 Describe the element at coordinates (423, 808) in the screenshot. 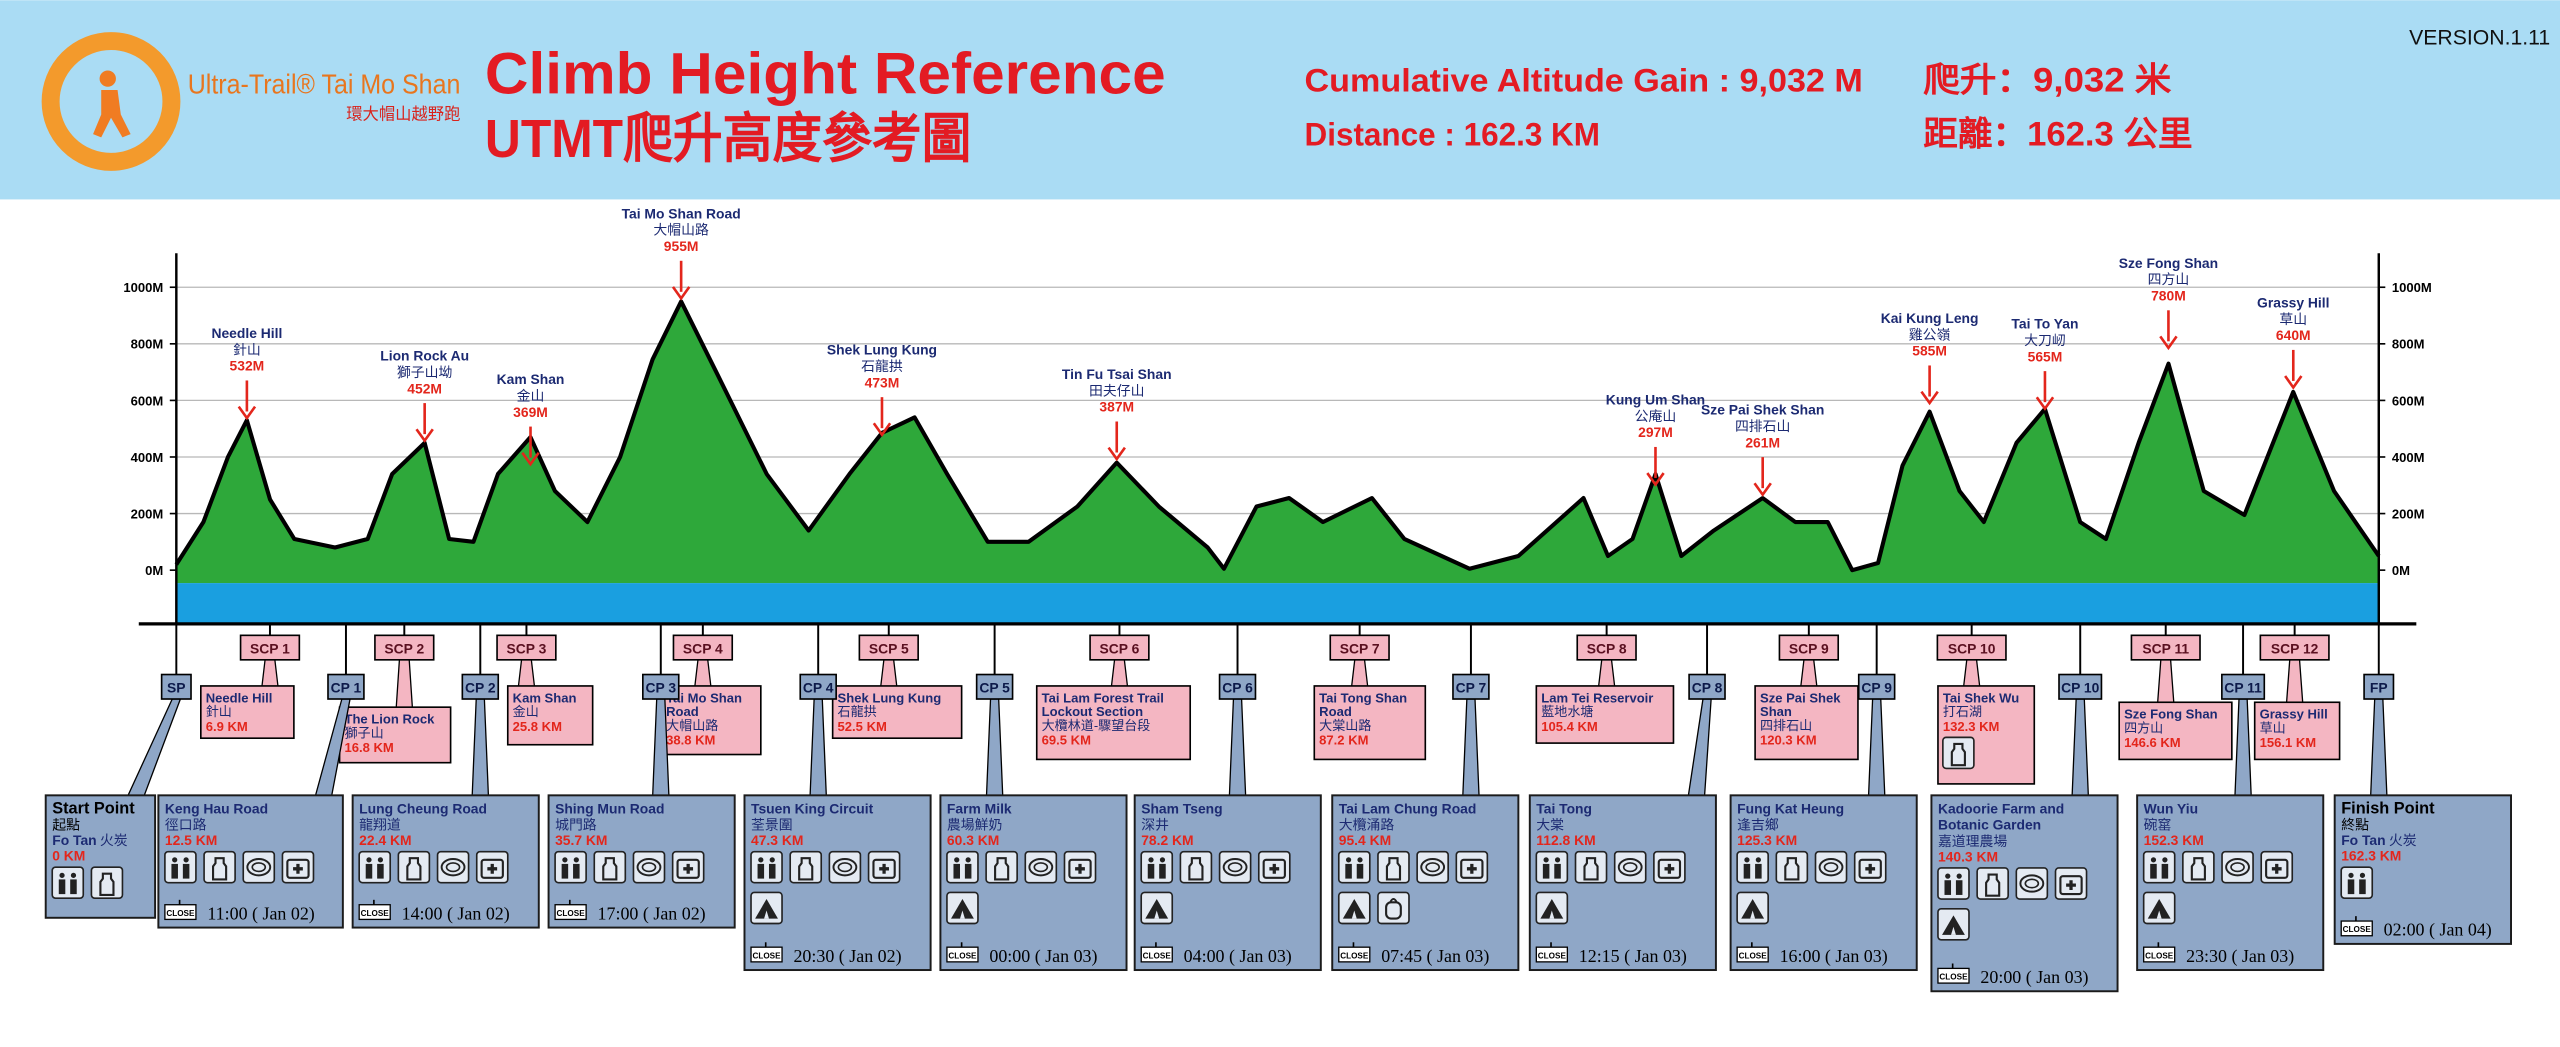

I see `cp-name: Lung Cheung Road` at that location.